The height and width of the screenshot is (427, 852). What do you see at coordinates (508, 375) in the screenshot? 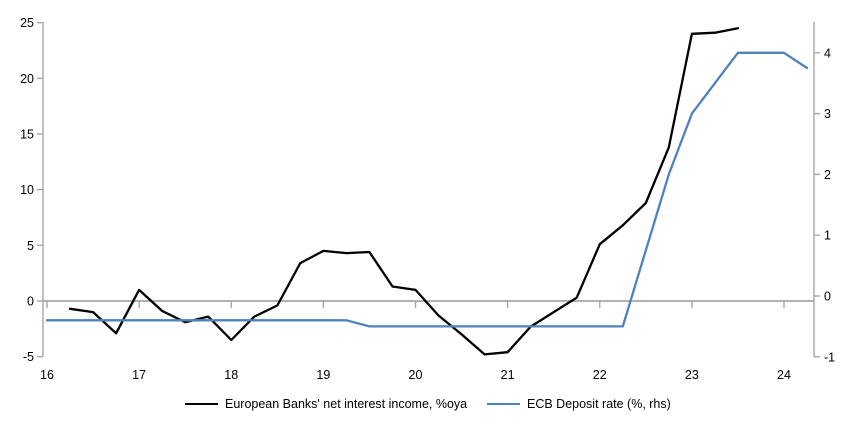
I see `x-axis-tick-label: 21` at bounding box center [508, 375].